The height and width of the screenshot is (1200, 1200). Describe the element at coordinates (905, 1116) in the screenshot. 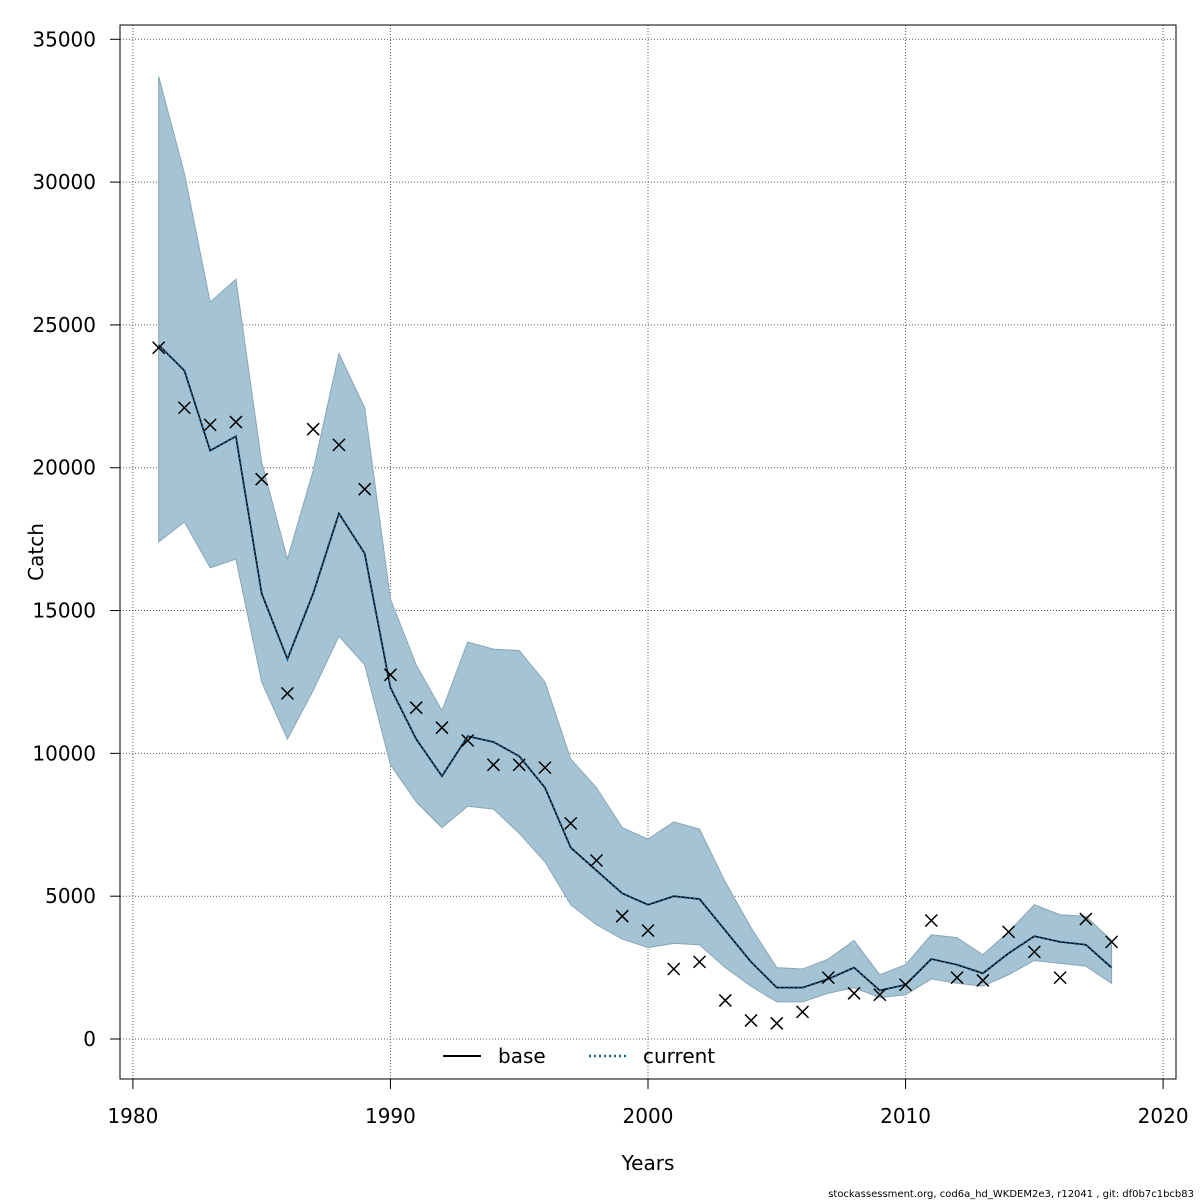

I see `x-tick-label: 2010` at that location.